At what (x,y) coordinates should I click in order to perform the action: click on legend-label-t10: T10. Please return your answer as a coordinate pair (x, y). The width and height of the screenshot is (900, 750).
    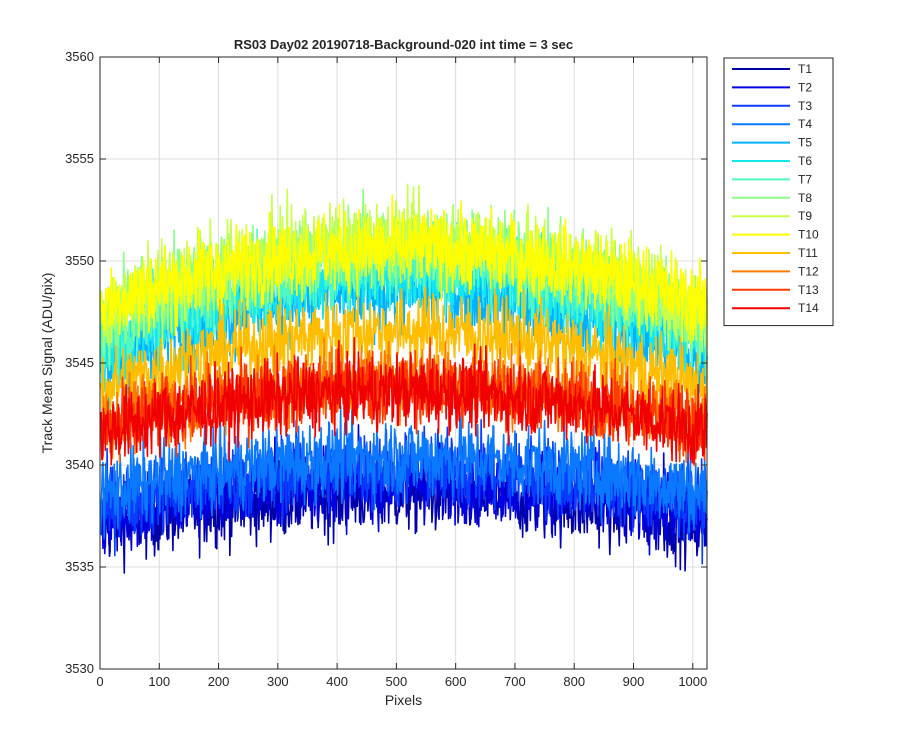
    Looking at the image, I should click on (808, 235).